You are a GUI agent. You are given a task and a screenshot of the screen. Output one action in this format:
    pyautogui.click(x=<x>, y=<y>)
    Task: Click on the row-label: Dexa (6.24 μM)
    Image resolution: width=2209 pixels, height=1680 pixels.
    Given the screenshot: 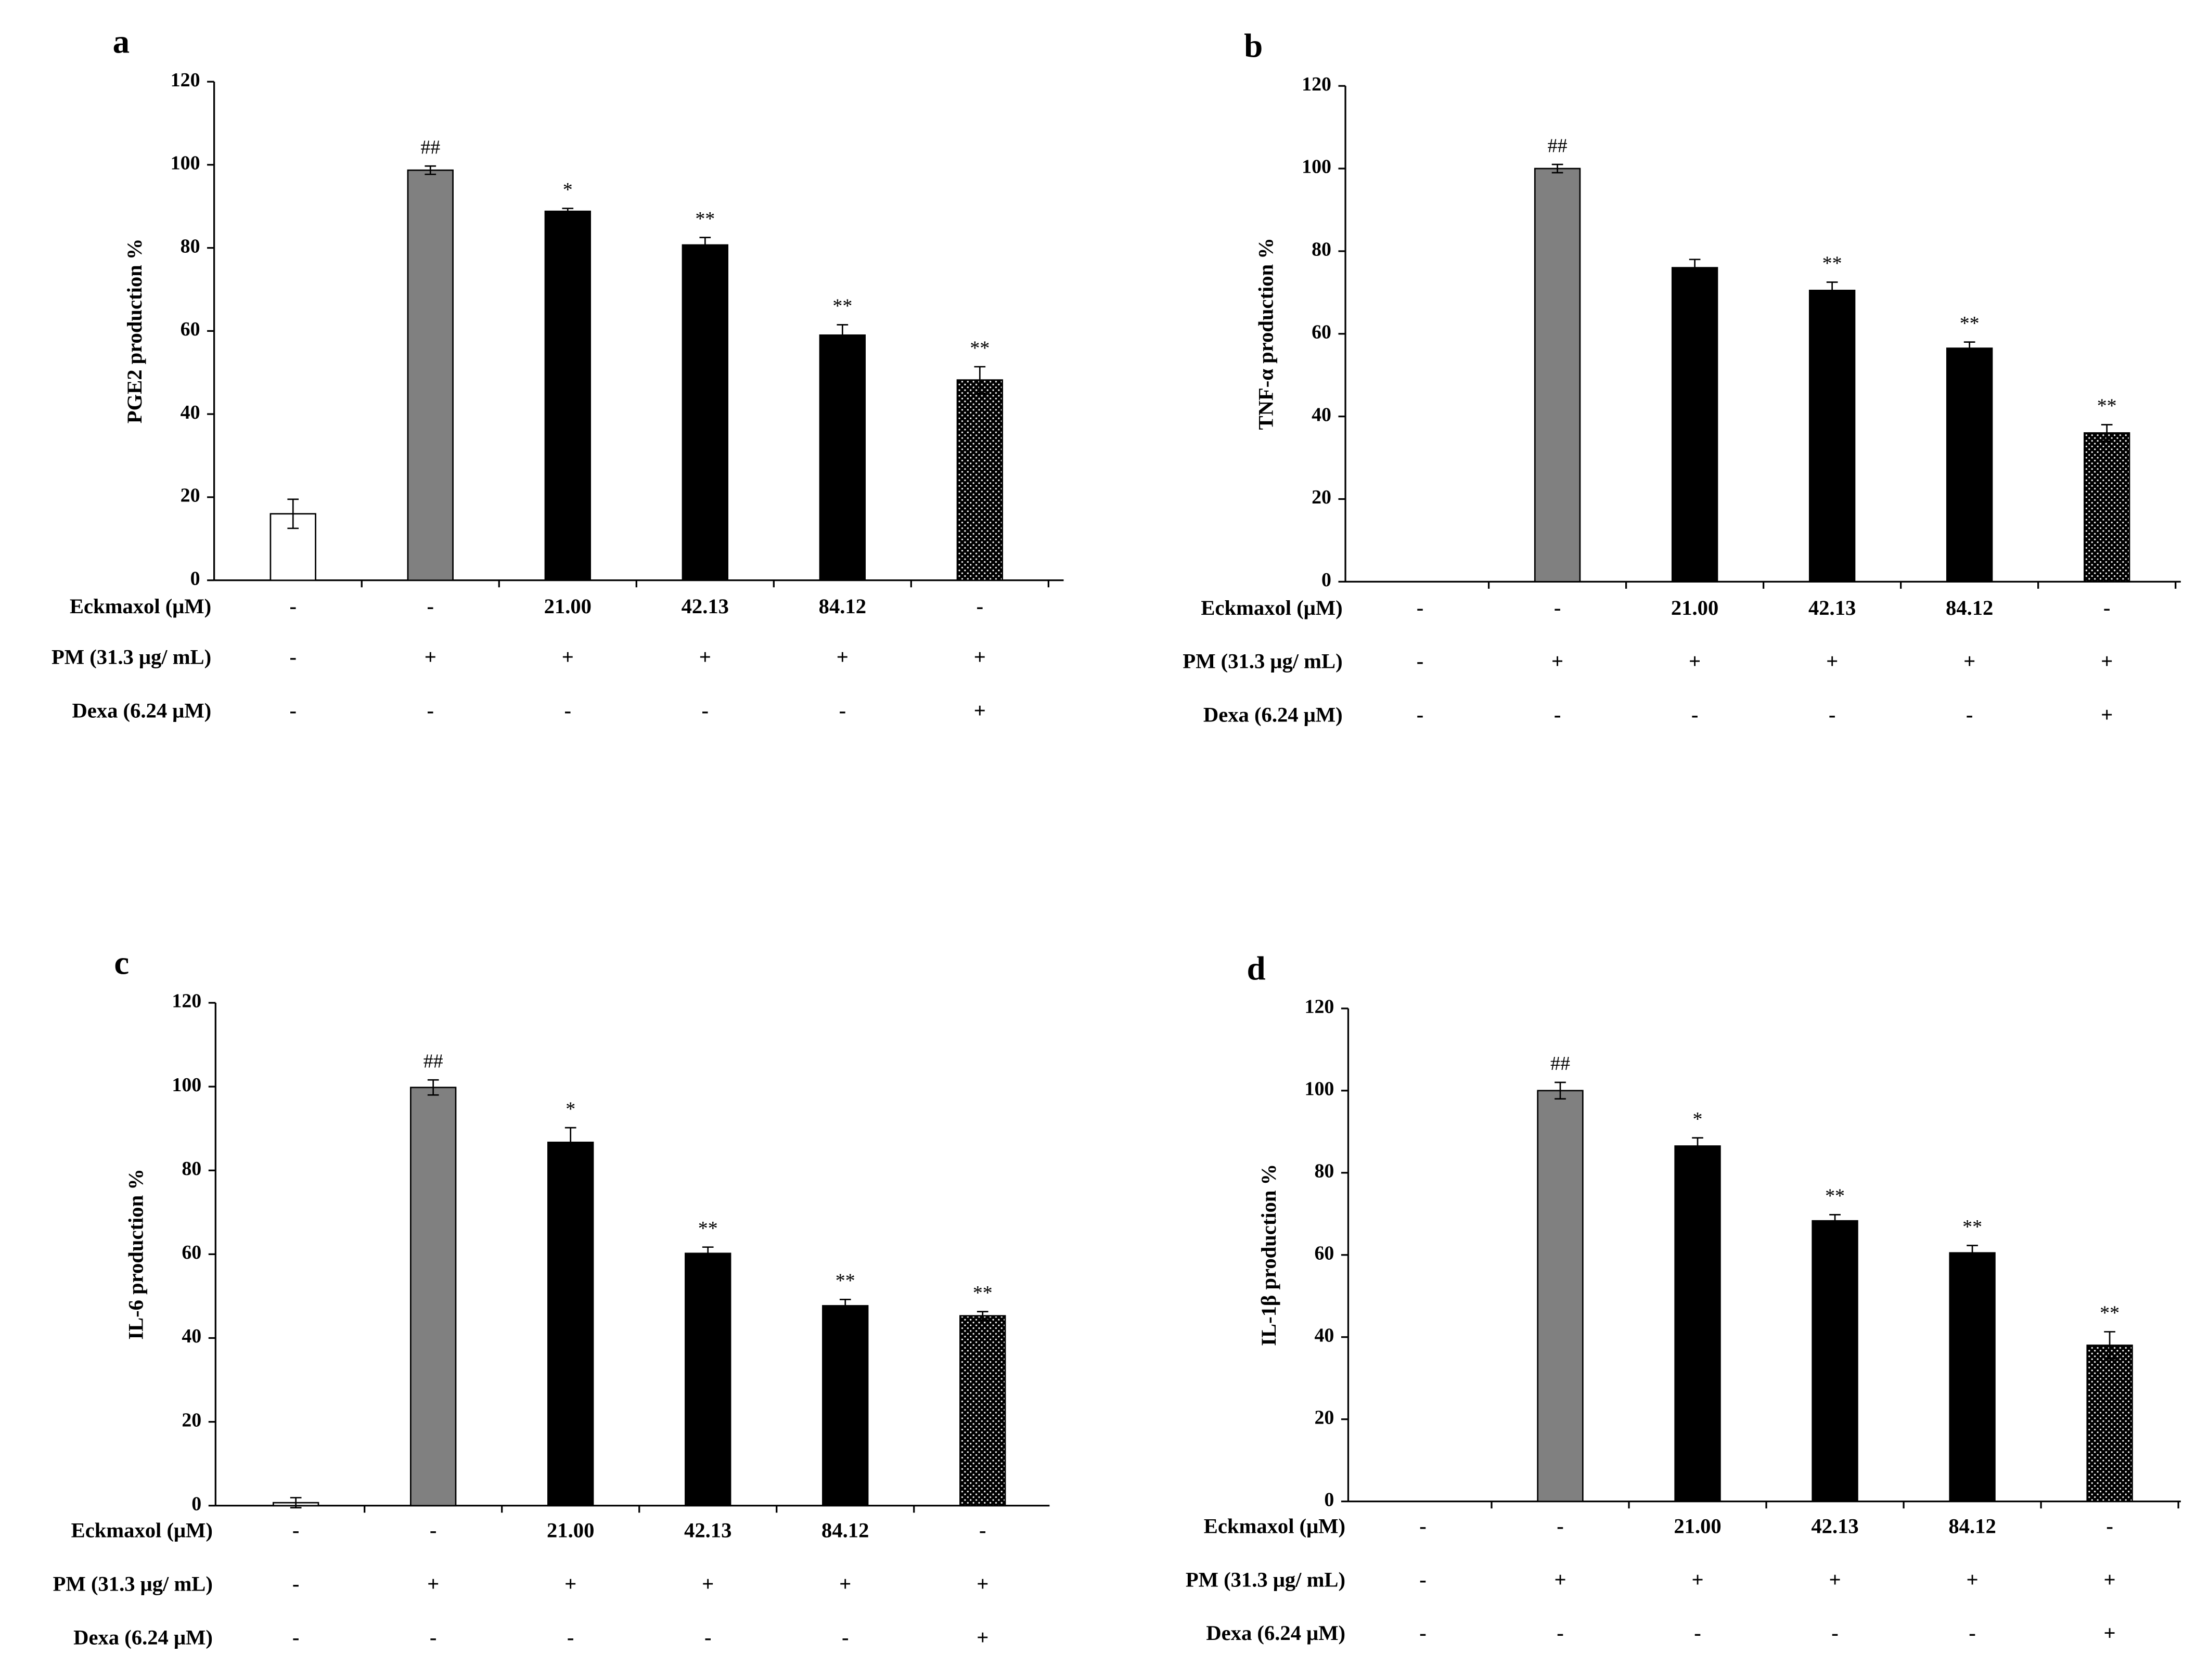 What is the action you would take?
    pyautogui.click(x=1273, y=715)
    